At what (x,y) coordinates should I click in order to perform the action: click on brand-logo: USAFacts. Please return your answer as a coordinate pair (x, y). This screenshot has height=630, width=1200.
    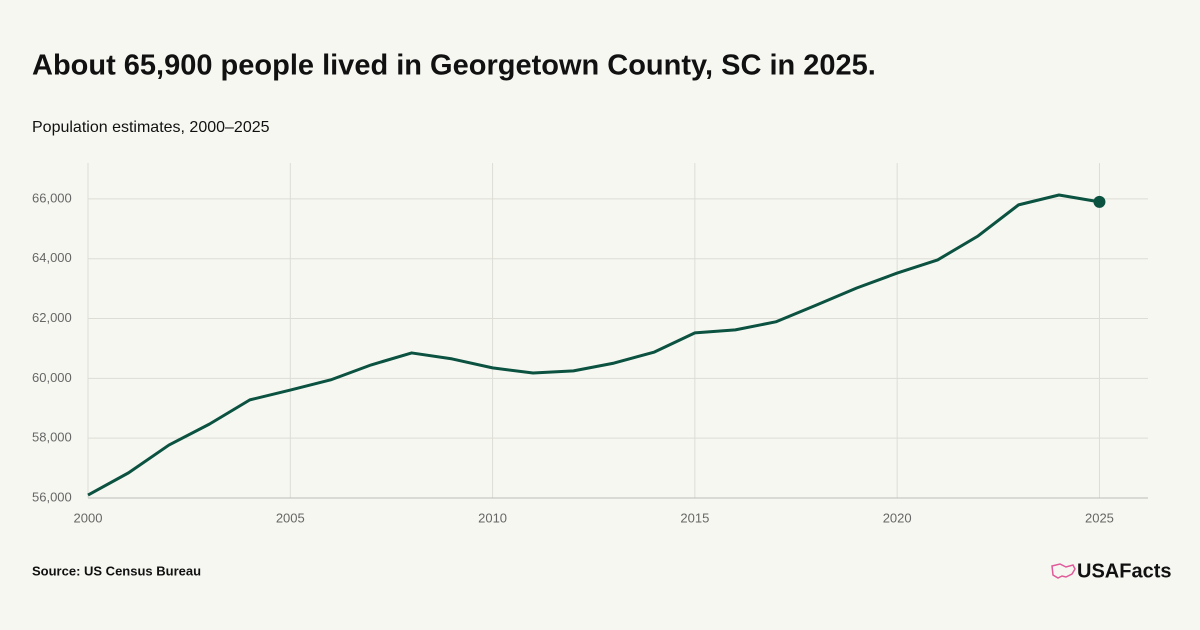
    Looking at the image, I should click on (1111, 571).